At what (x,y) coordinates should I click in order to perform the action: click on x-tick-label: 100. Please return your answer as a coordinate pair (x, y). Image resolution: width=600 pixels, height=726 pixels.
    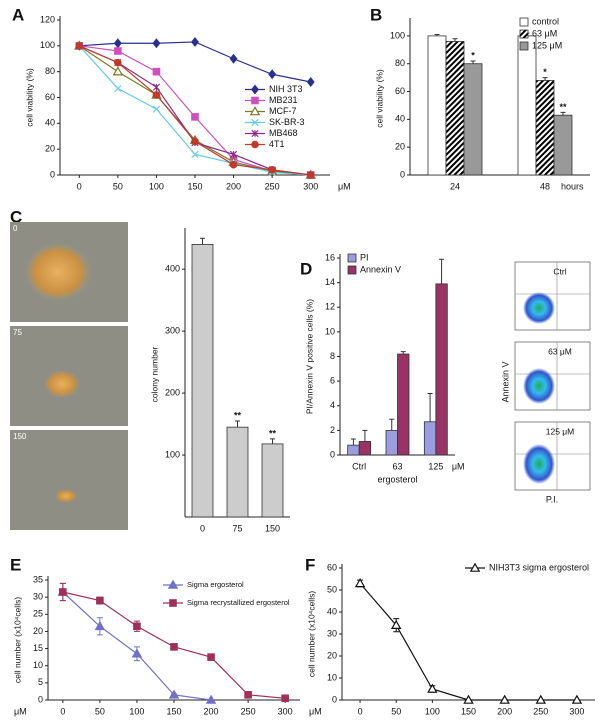
    Looking at the image, I should click on (156, 186).